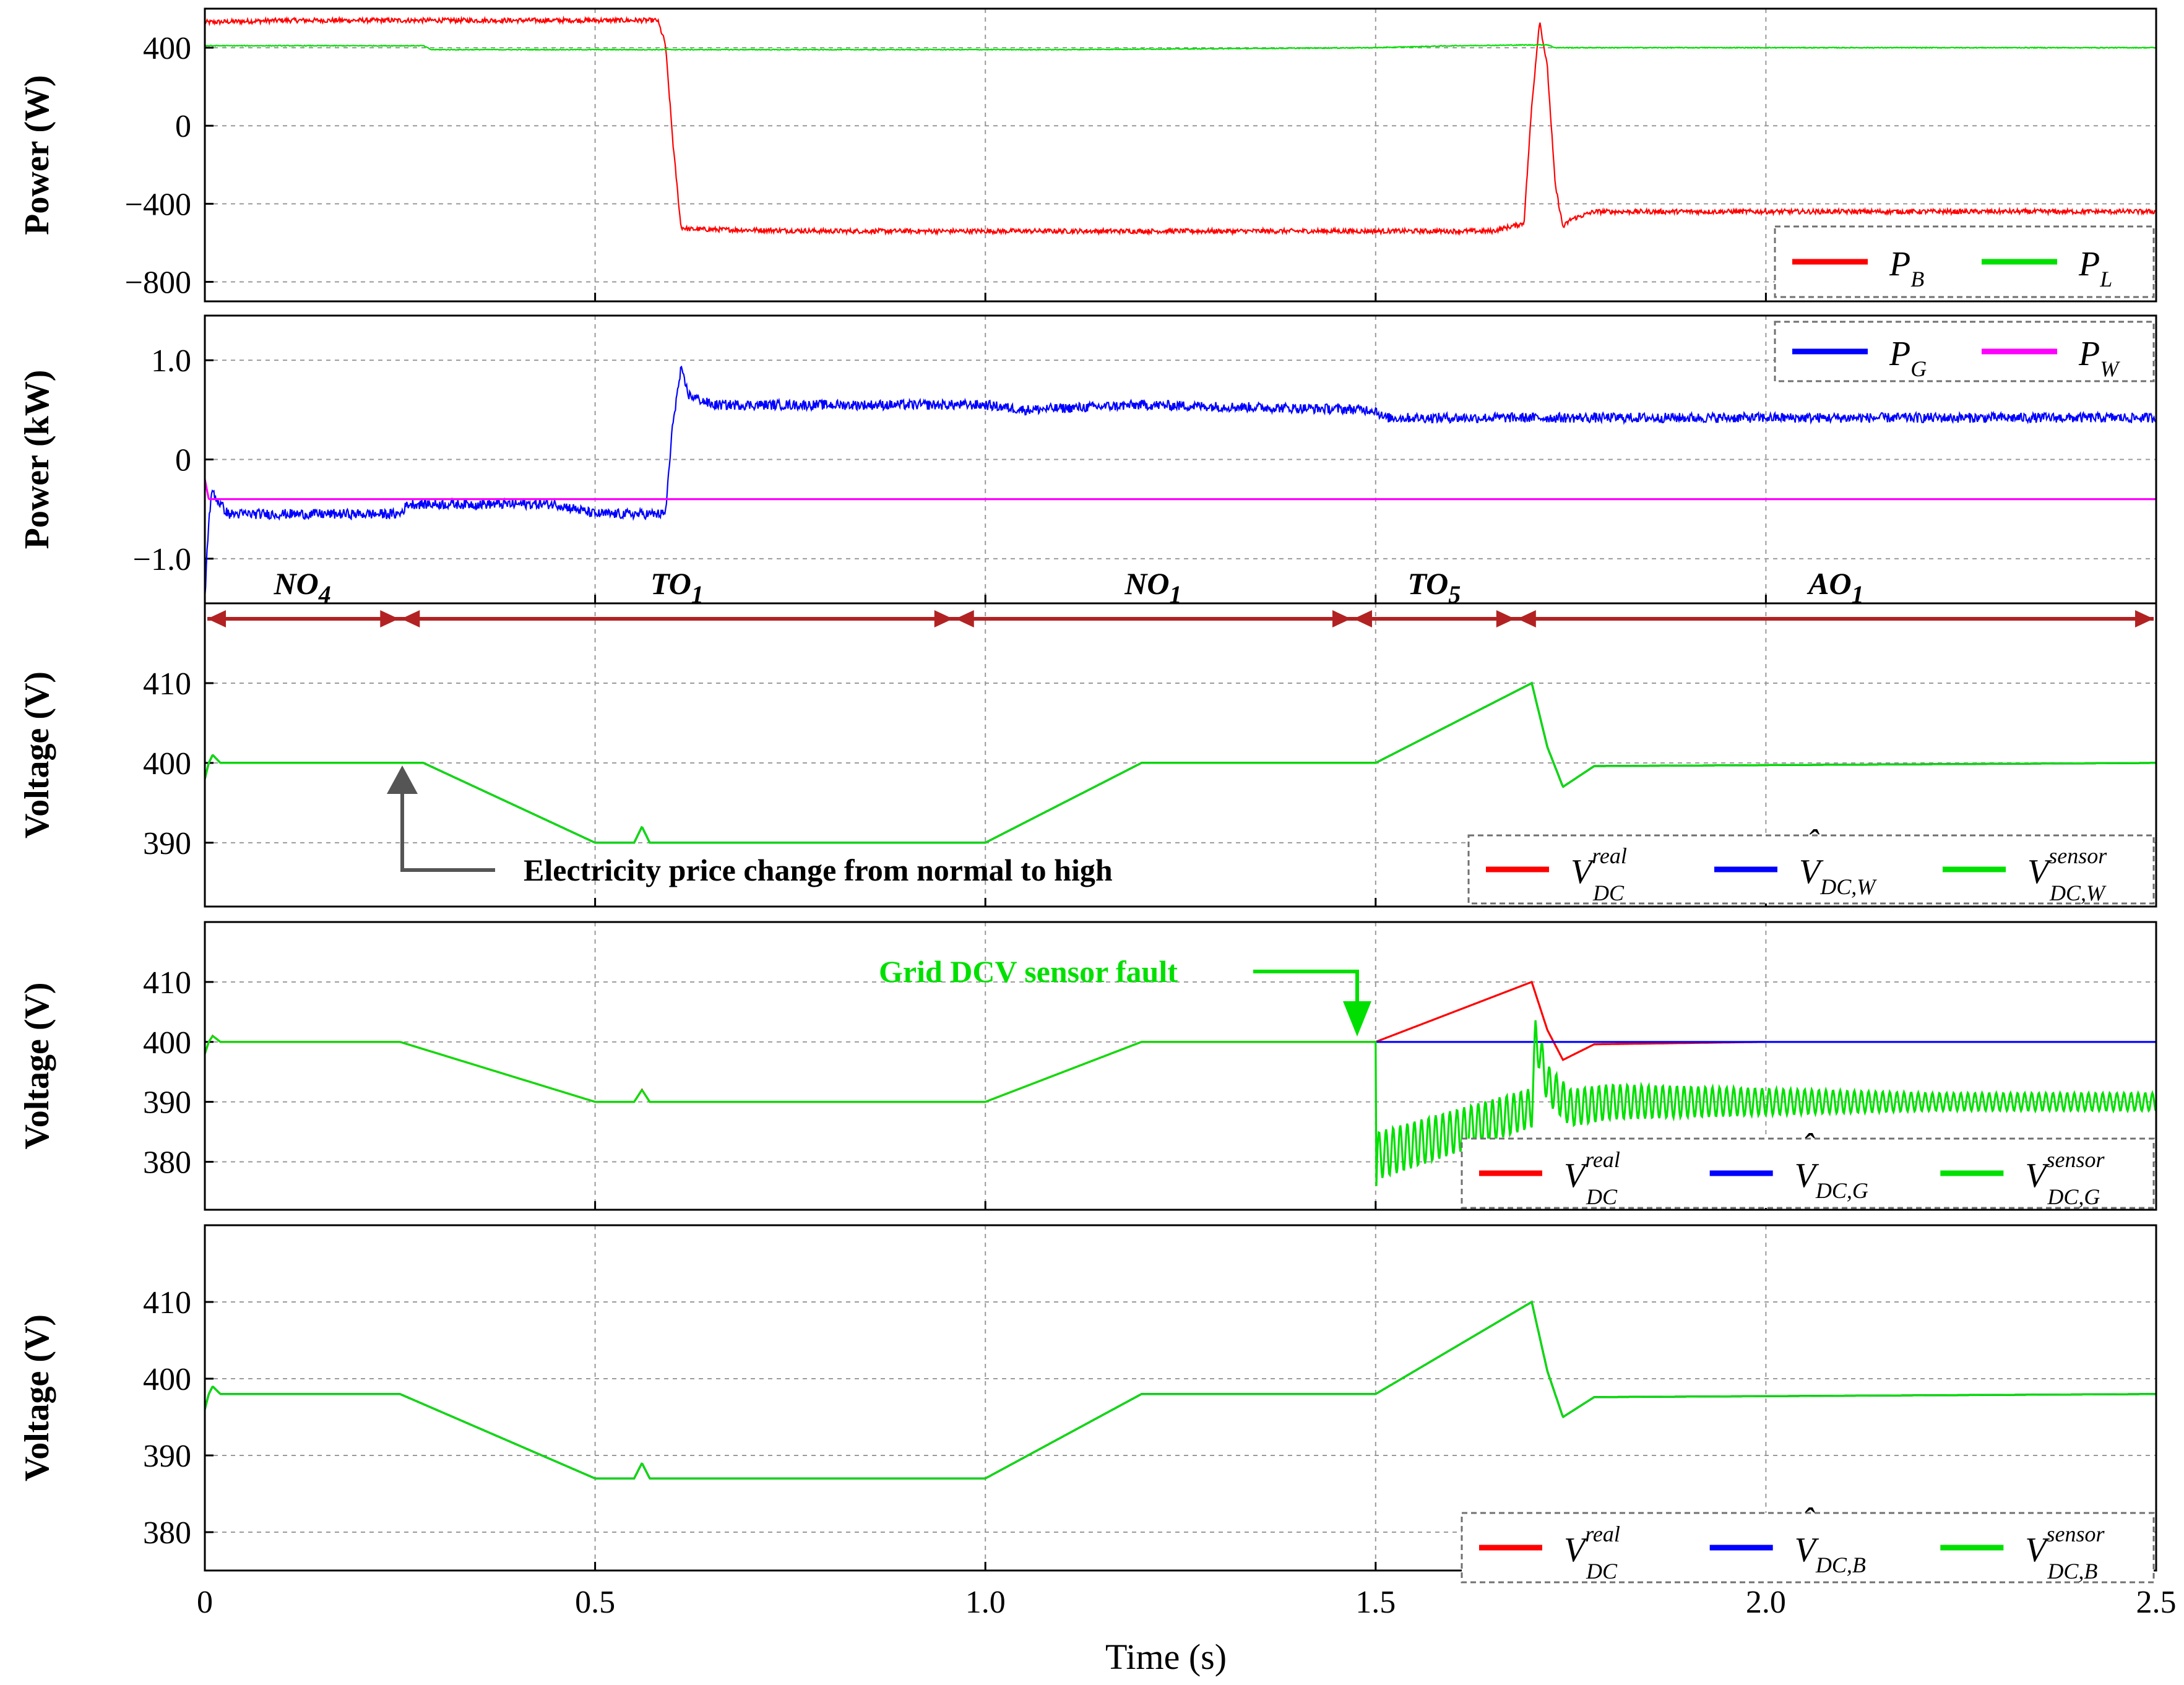  Describe the element at coordinates (595, 1602) in the screenshot. I see `x-tick-label: 0.5` at that location.